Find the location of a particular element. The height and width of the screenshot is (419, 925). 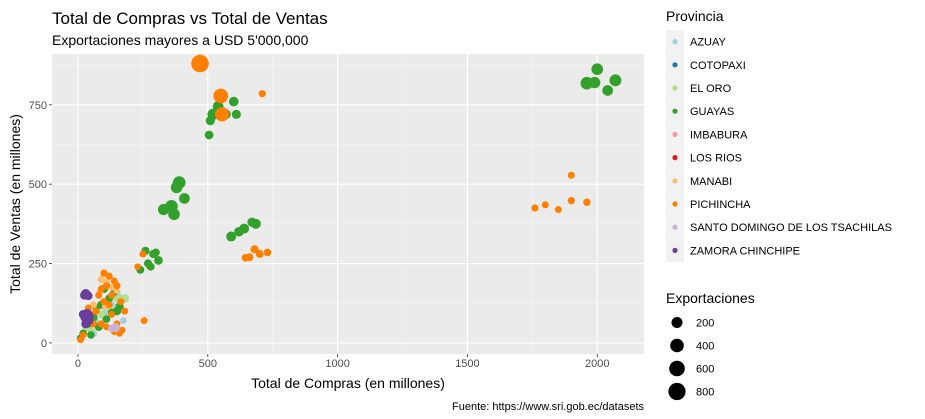

legend-label: PICHINCHA is located at coordinates (720, 205).